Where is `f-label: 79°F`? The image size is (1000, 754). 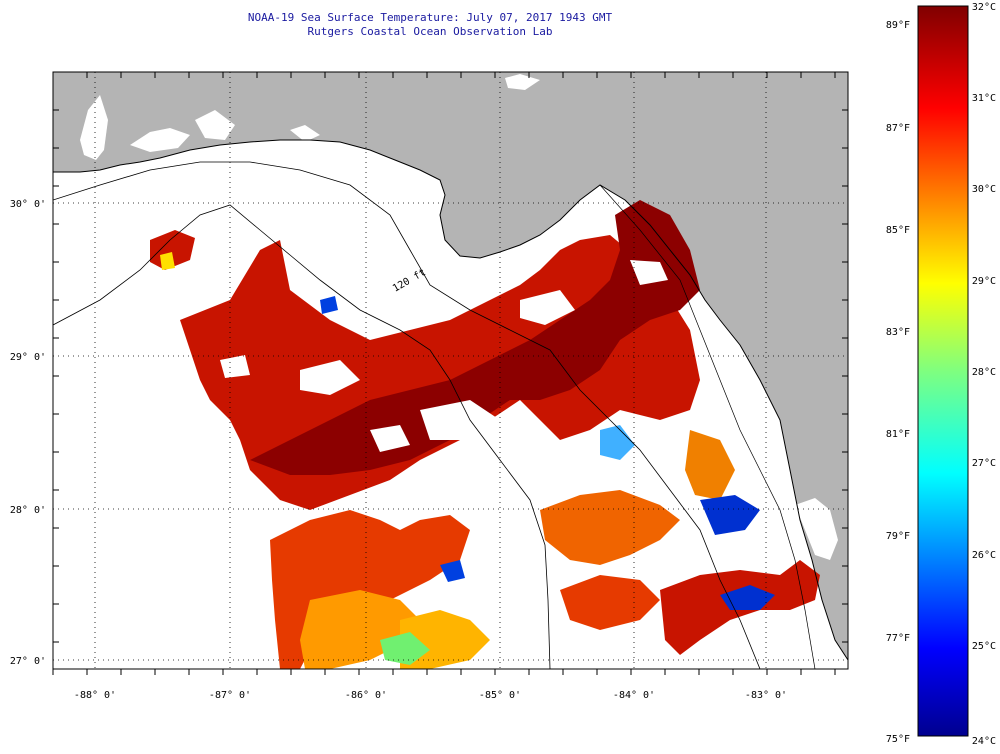 f-label: 79°F is located at coordinates (898, 536).